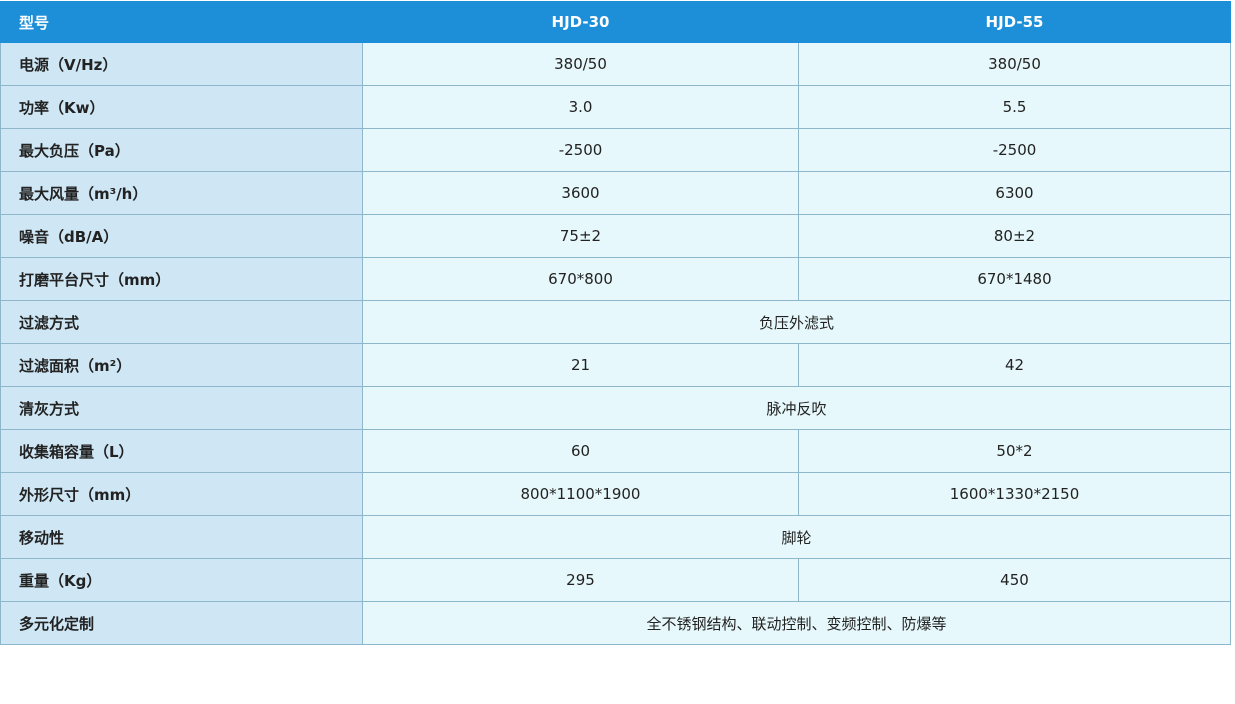 Image resolution: width=1235 pixels, height=704 pixels. What do you see at coordinates (796, 322) in the screenshot?
I see `cell: 负压外滤式` at bounding box center [796, 322].